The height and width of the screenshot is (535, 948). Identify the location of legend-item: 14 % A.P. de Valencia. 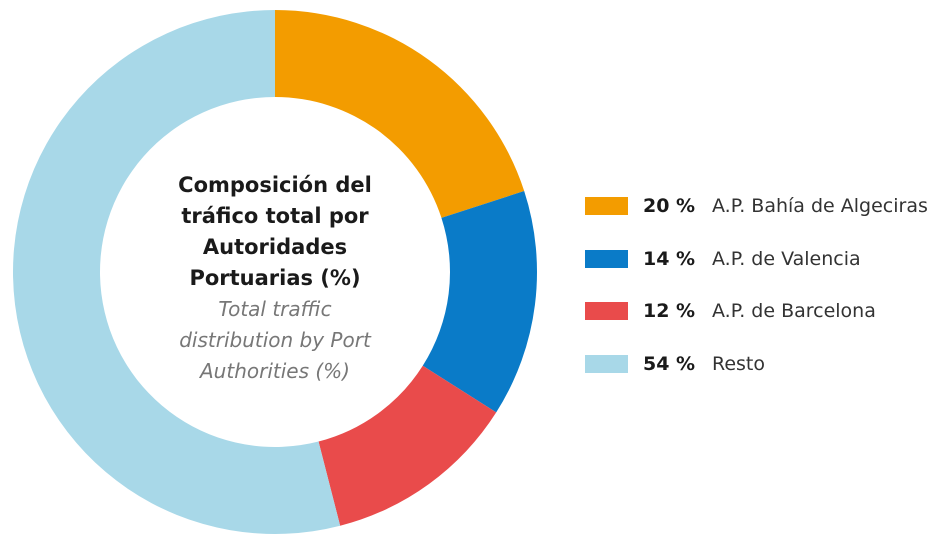
(756, 259).